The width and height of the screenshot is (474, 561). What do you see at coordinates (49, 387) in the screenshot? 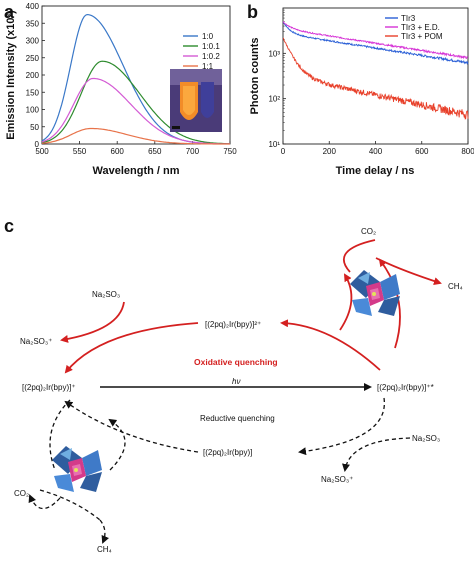
I see `ir-ground-label: [(2pq)₂Ir(bpy)]⁺` at bounding box center [49, 387].